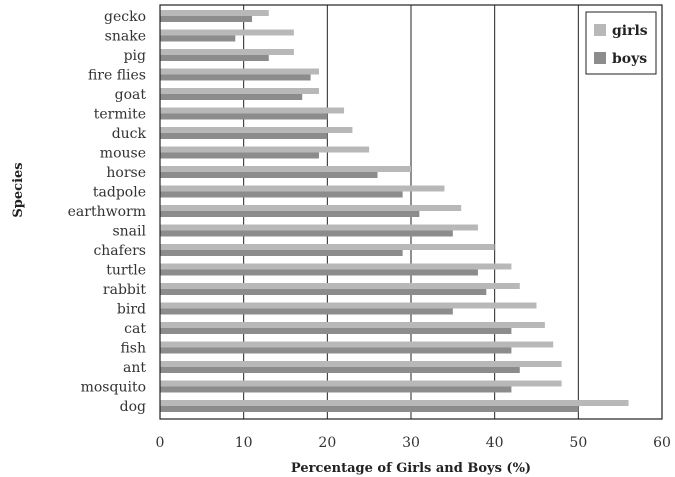  What do you see at coordinates (411, 468) in the screenshot?
I see `x-axis-title: Percentage of Girls and Boys (%)` at bounding box center [411, 468].